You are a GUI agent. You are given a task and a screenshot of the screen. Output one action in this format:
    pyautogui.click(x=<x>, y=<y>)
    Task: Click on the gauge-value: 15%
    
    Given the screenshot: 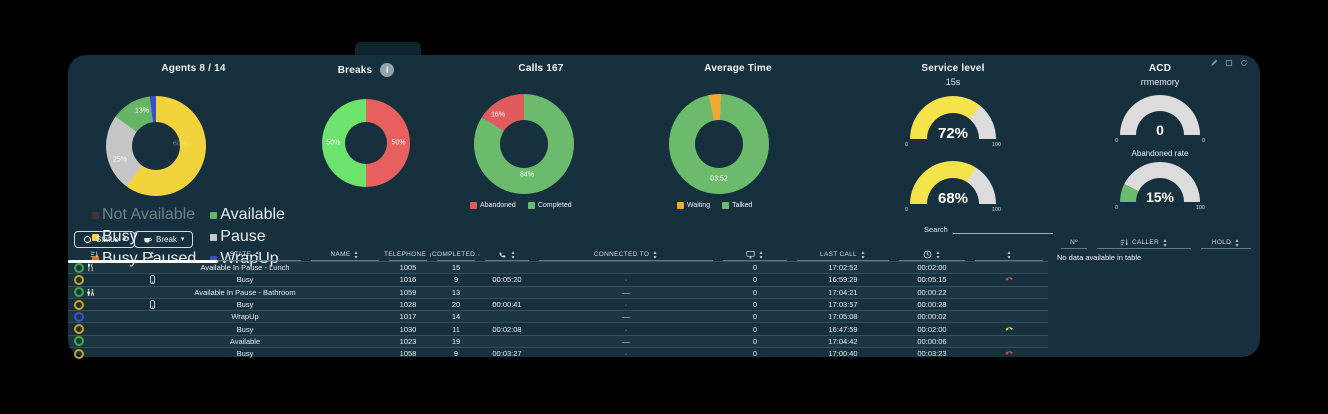 What is the action you would take?
    pyautogui.click(x=1160, y=196)
    